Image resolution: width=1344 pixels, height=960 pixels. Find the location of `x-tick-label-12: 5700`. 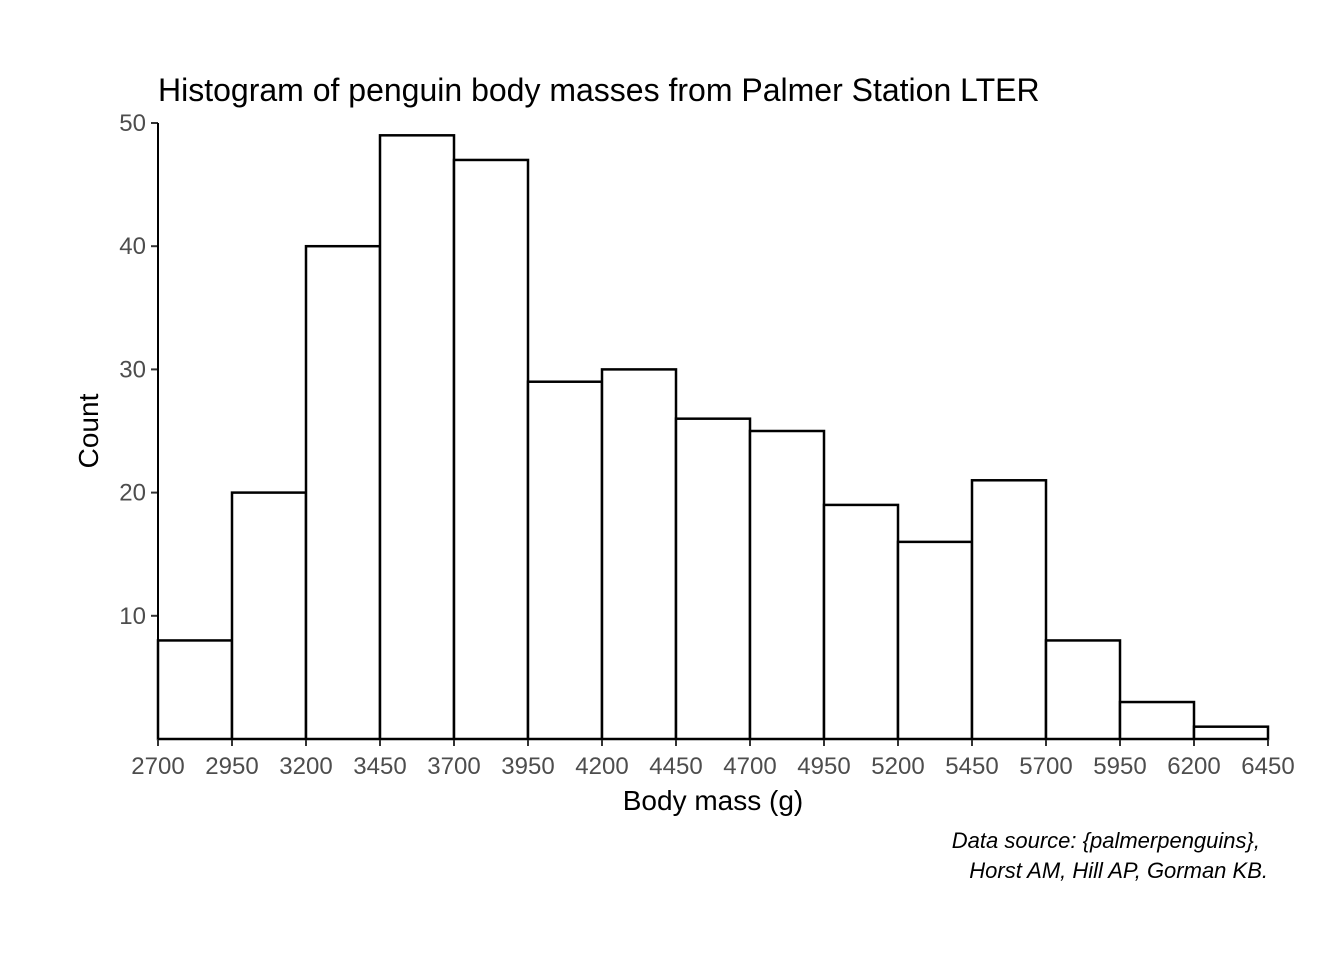

x-tick-label-12: 5700 is located at coordinates (1045, 766).